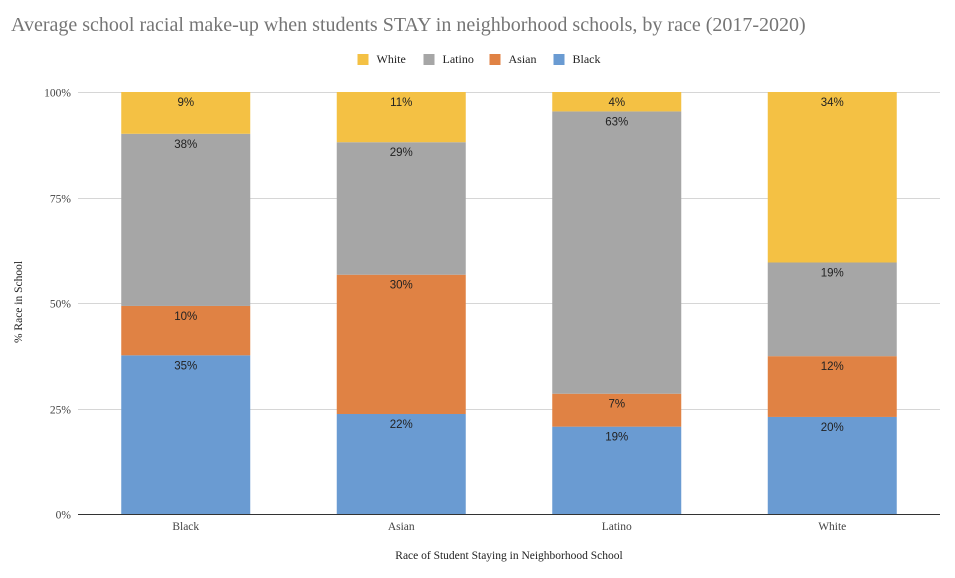 Image resolution: width=955 pixels, height=578 pixels. I want to click on bar-latino-white, so click(617, 102).